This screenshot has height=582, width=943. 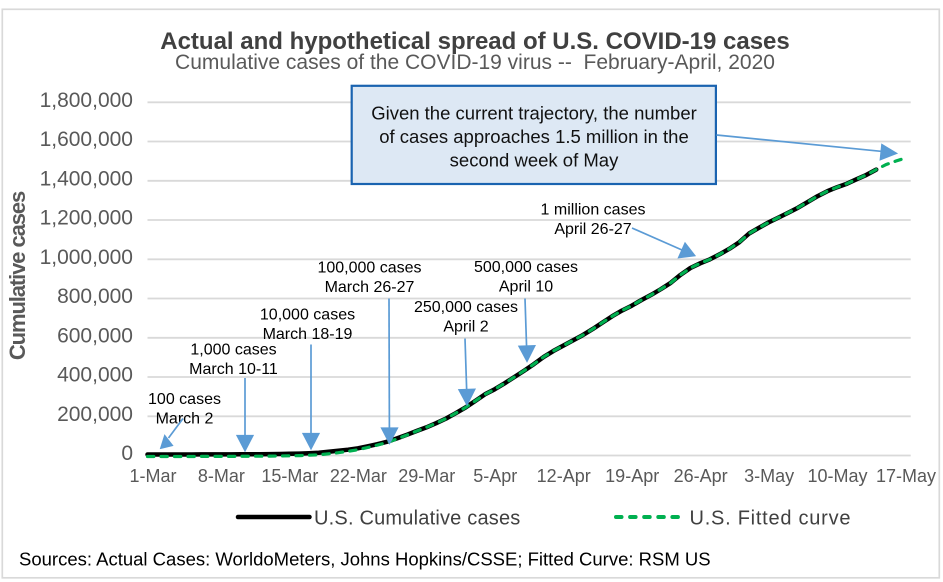 What do you see at coordinates (307, 315) in the screenshot?
I see `svg-text: 10,000 cases` at bounding box center [307, 315].